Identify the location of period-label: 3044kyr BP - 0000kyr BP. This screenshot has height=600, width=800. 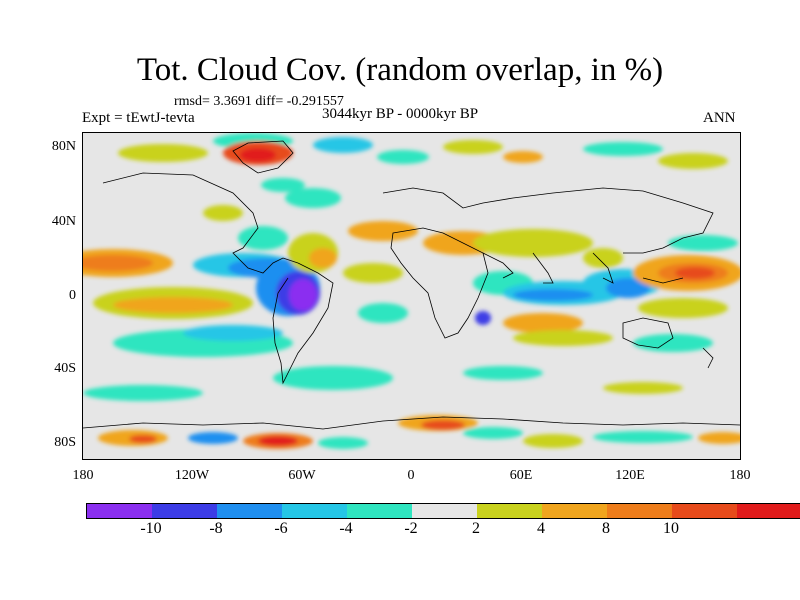
(400, 114).